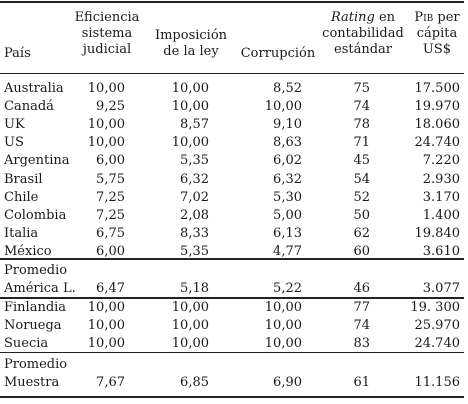 The height and width of the screenshot is (404, 468). Describe the element at coordinates (232, 352) in the screenshot. I see `group2-end-rule` at that location.